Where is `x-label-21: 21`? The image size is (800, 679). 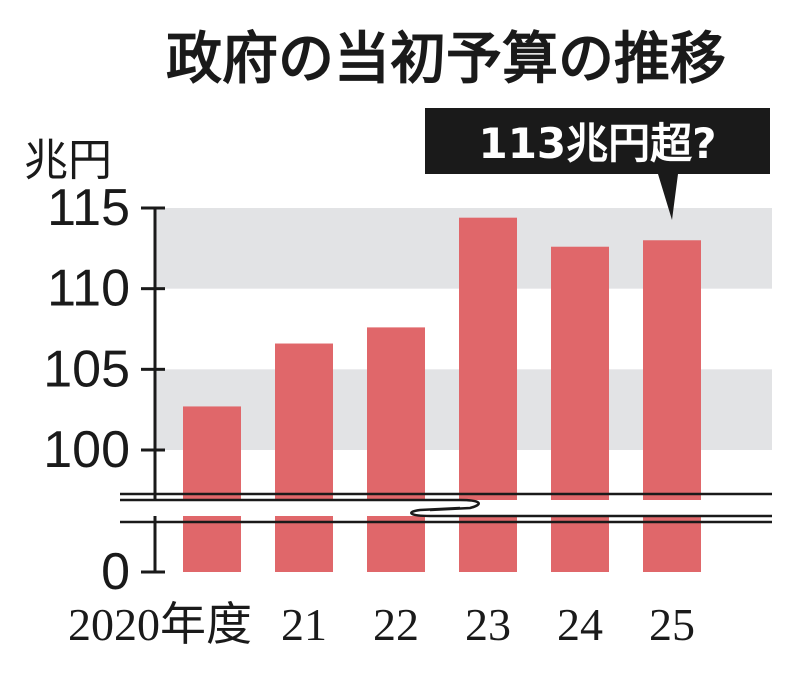 x-label-21: 21 is located at coordinates (304, 624).